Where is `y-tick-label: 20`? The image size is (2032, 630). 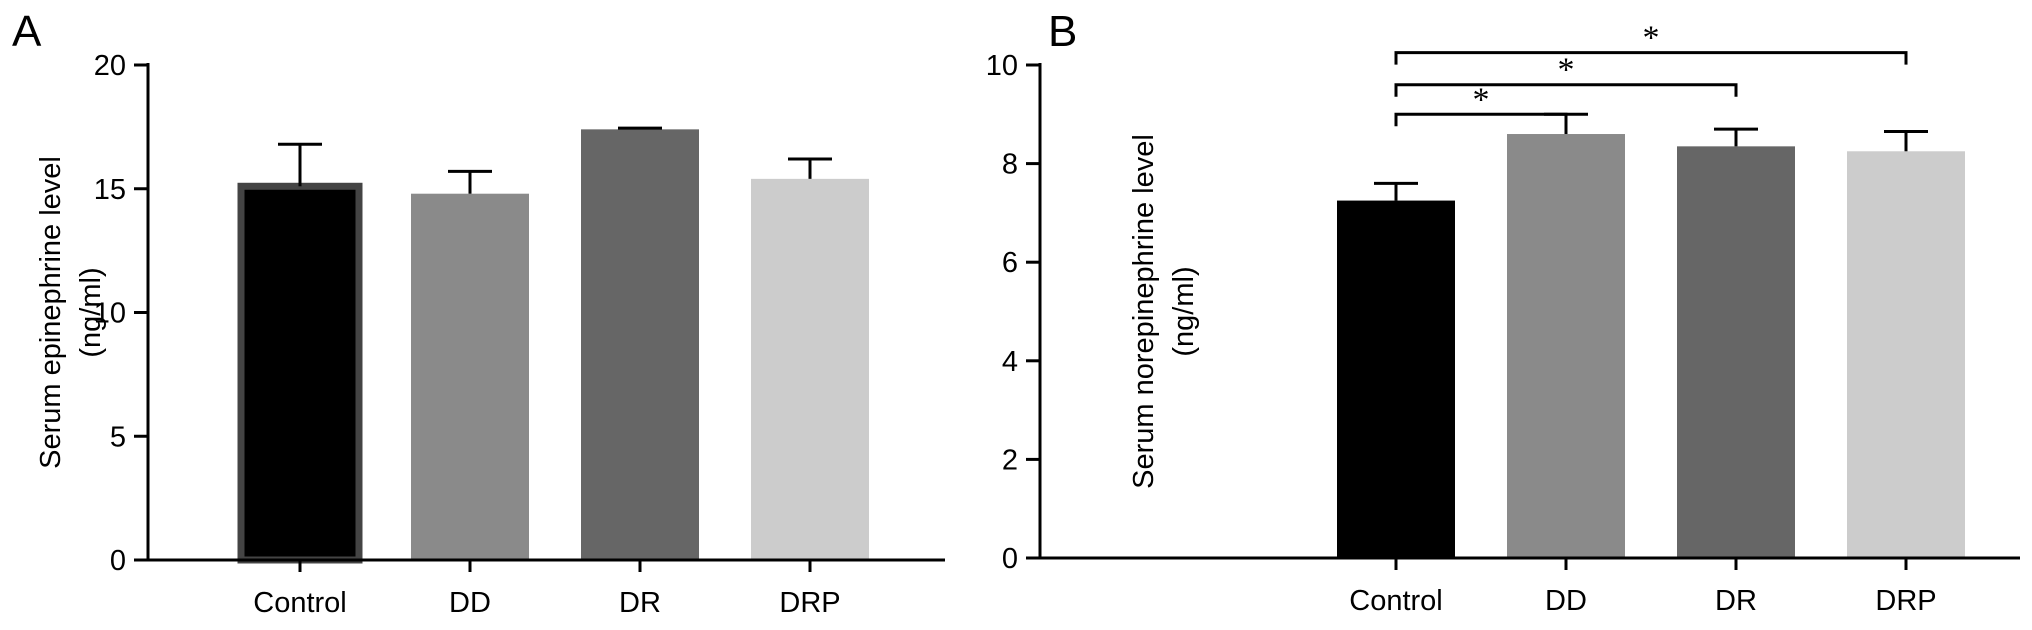
y-tick-label: 20 is located at coordinates (110, 66).